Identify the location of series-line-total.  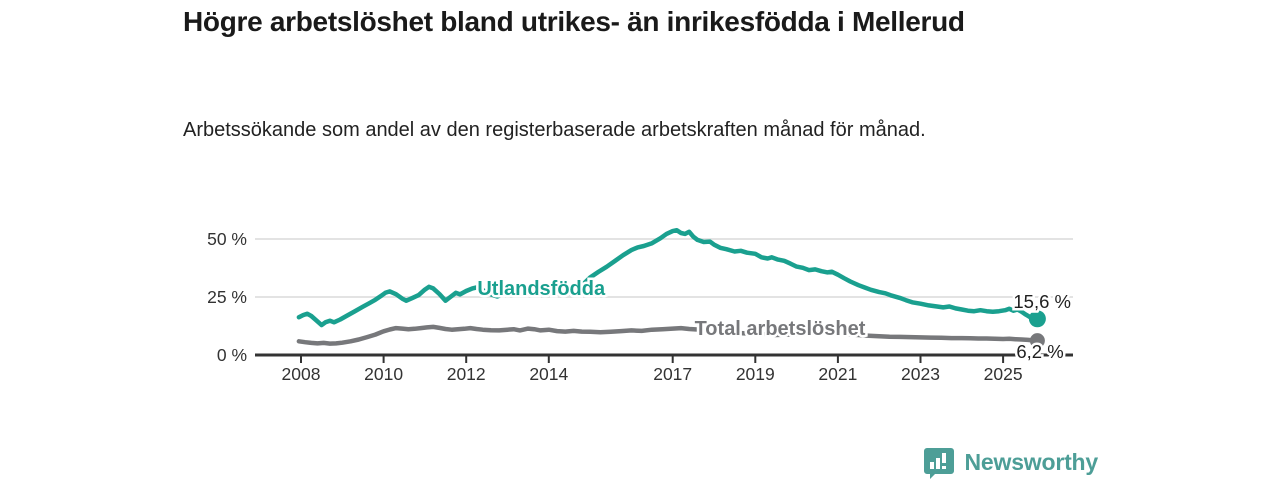
(668, 335).